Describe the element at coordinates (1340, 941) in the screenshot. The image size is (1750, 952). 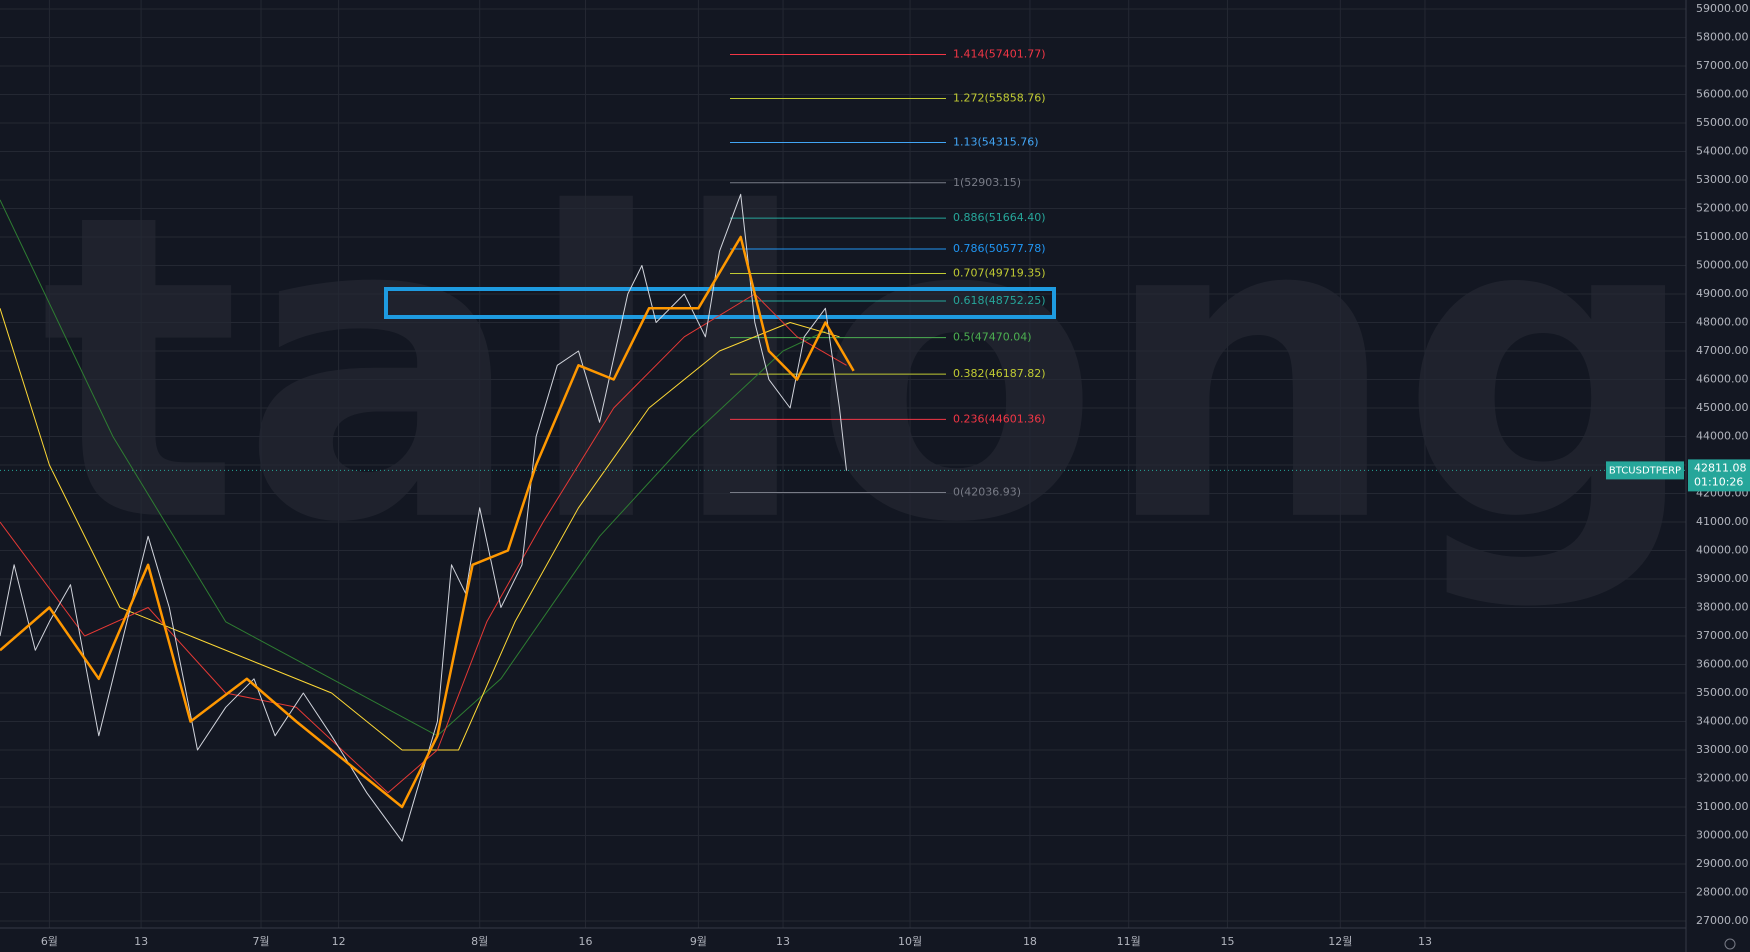
I see `x-tick-label: 12월` at that location.